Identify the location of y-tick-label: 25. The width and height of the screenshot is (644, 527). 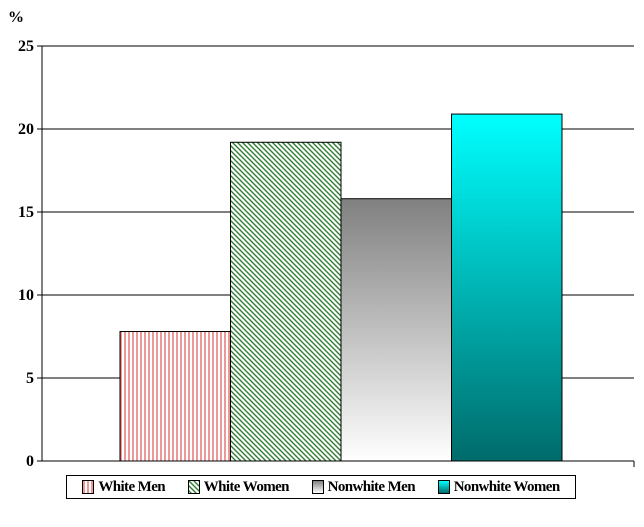
(26, 46).